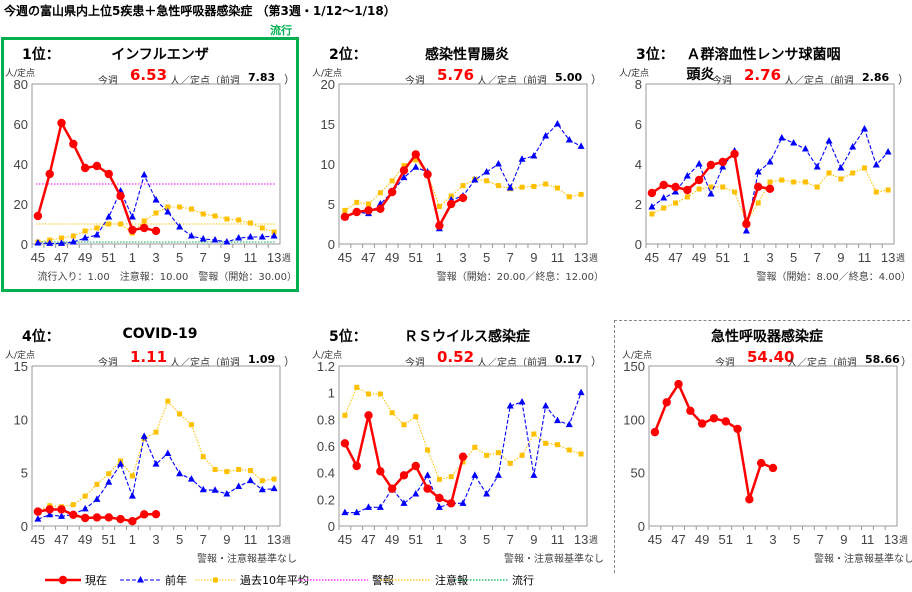 The width and height of the screenshot is (912, 592). I want to click on previous-week-value: 58.66, so click(882, 359).